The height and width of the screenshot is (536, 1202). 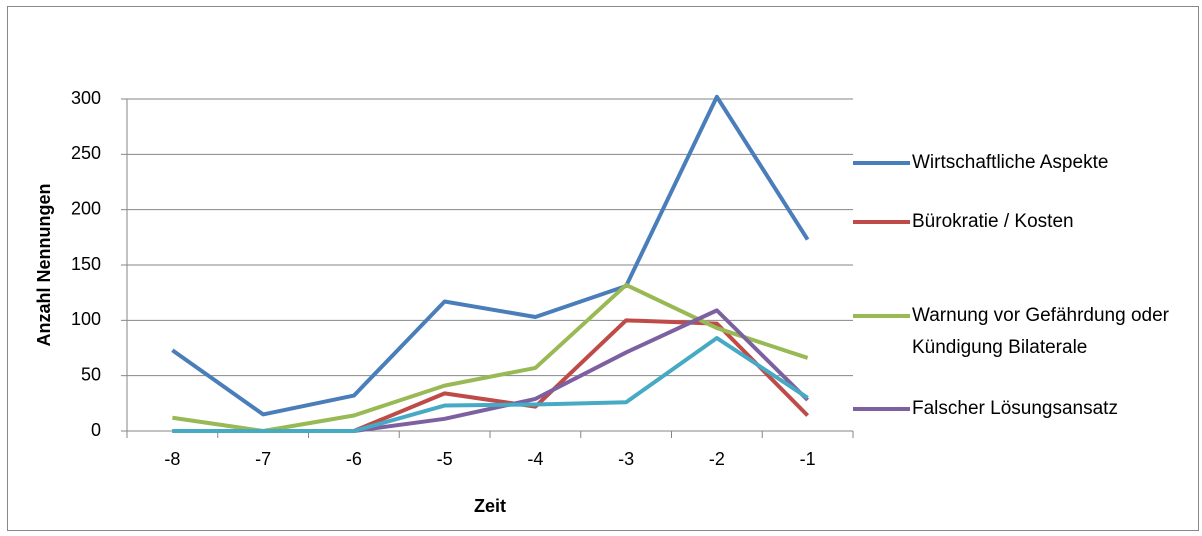 What do you see at coordinates (263, 459) in the screenshot?
I see `x-tick-label: -7` at bounding box center [263, 459].